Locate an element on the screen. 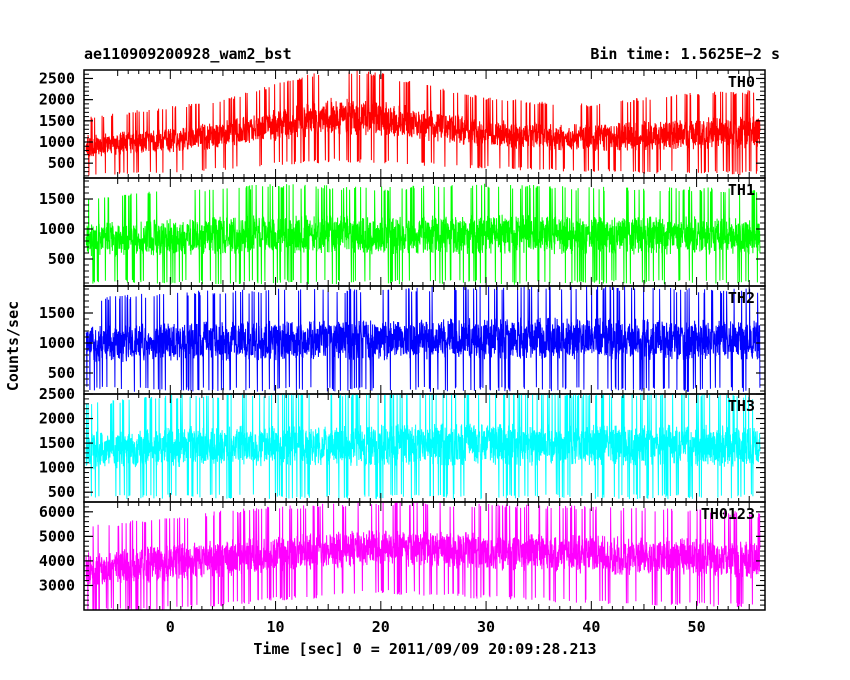  panel-label-th0: TH0 is located at coordinates (741, 82).